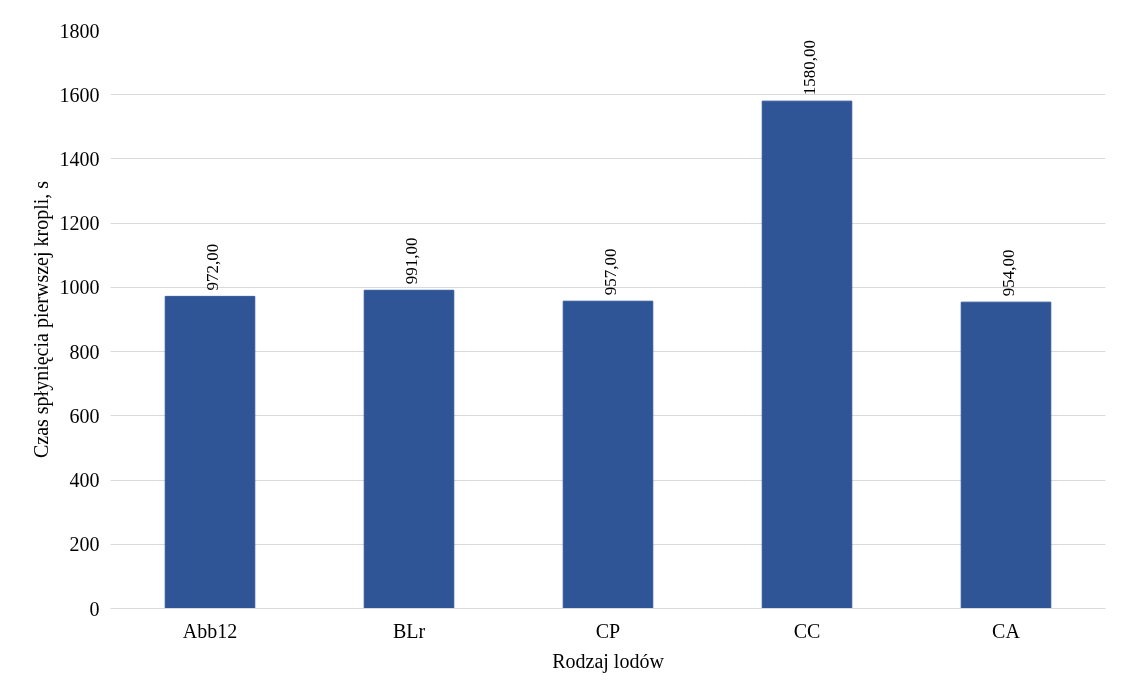 The height and width of the screenshot is (684, 1131). Describe the element at coordinates (94, 608) in the screenshot. I see `y-tick-label: 0` at that location.